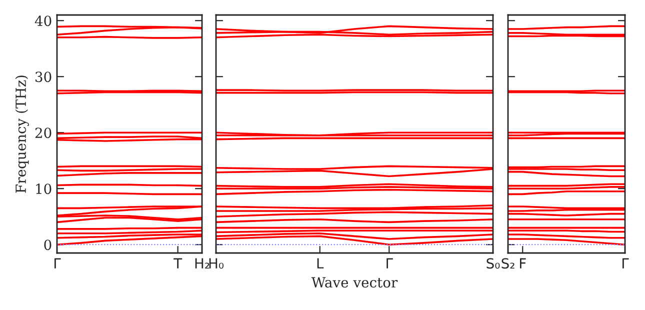 This screenshot has height=310, width=645. What do you see at coordinates (44, 189) in the screenshot?
I see `y-tick-label: 10` at bounding box center [44, 189].